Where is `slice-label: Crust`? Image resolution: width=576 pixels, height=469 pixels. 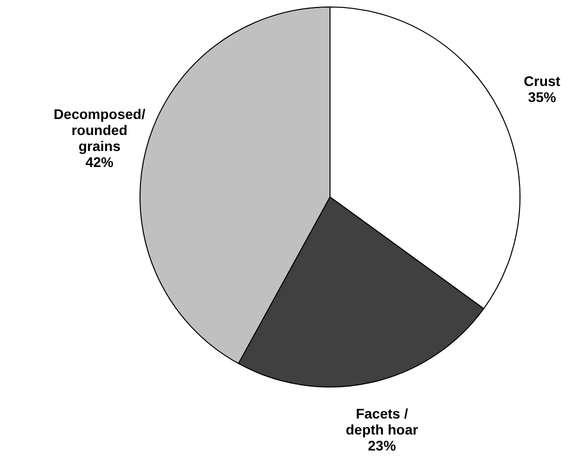
slice-label: Crust is located at coordinates (542, 80).